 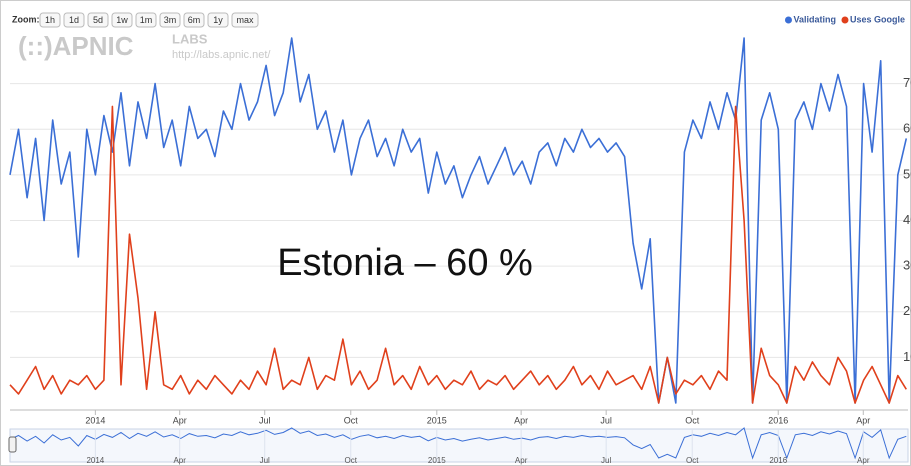 I want to click on zoom-button-label: max, so click(x=245, y=20).